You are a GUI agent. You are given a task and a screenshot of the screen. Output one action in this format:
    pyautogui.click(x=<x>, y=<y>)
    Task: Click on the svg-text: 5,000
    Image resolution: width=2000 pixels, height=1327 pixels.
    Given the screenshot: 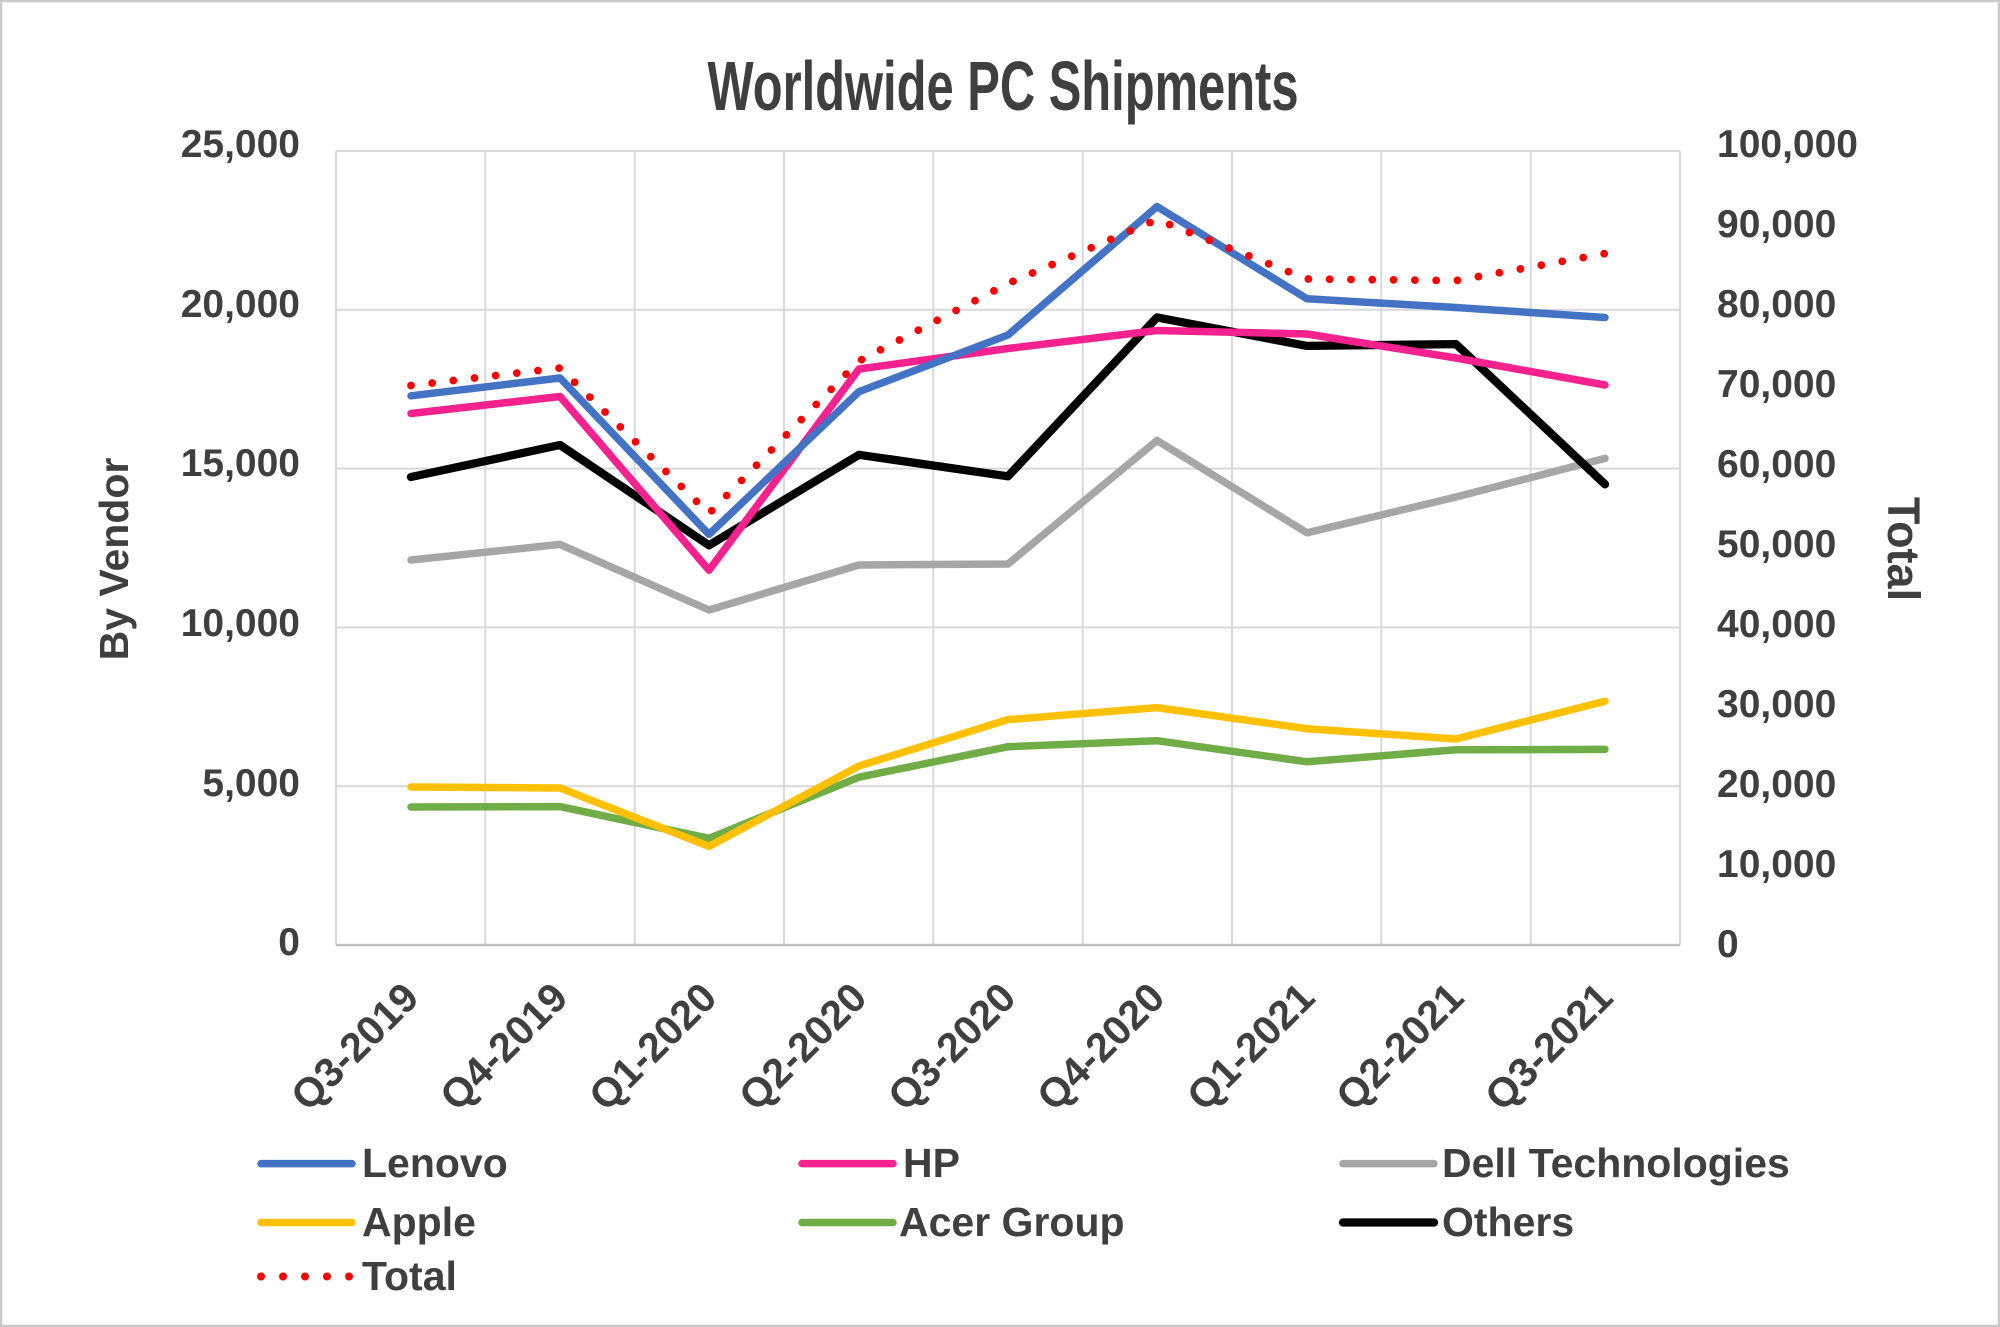 What is the action you would take?
    pyautogui.click(x=251, y=783)
    